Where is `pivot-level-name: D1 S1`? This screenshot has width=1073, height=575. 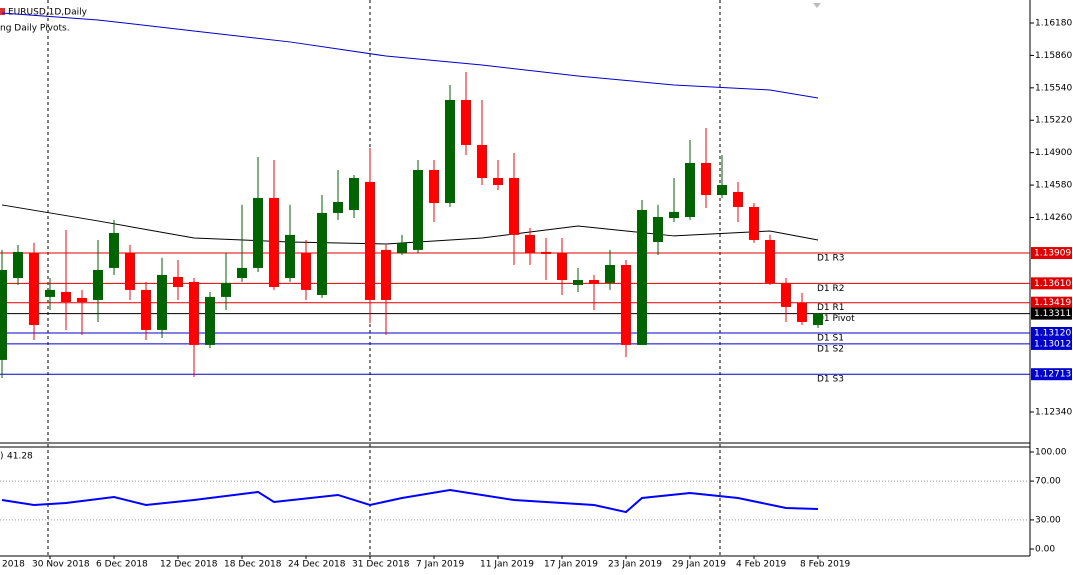 pivot-level-name: D1 S1 is located at coordinates (830, 338).